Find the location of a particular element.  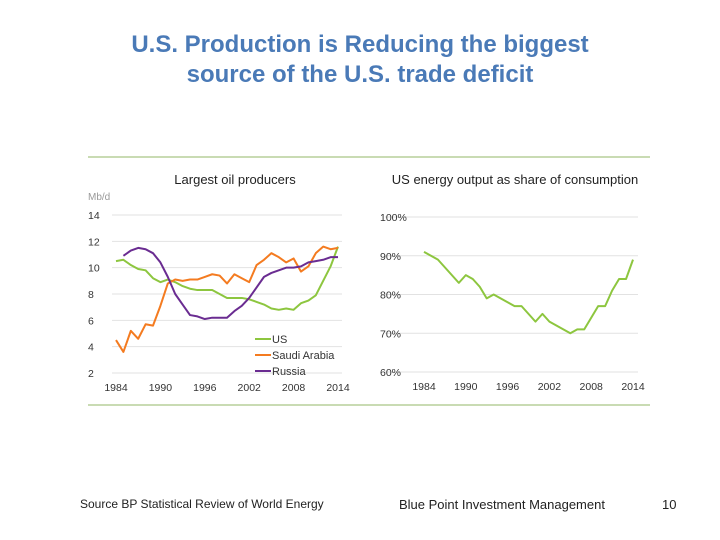

y-tick-label: 12 is located at coordinates (94, 242).